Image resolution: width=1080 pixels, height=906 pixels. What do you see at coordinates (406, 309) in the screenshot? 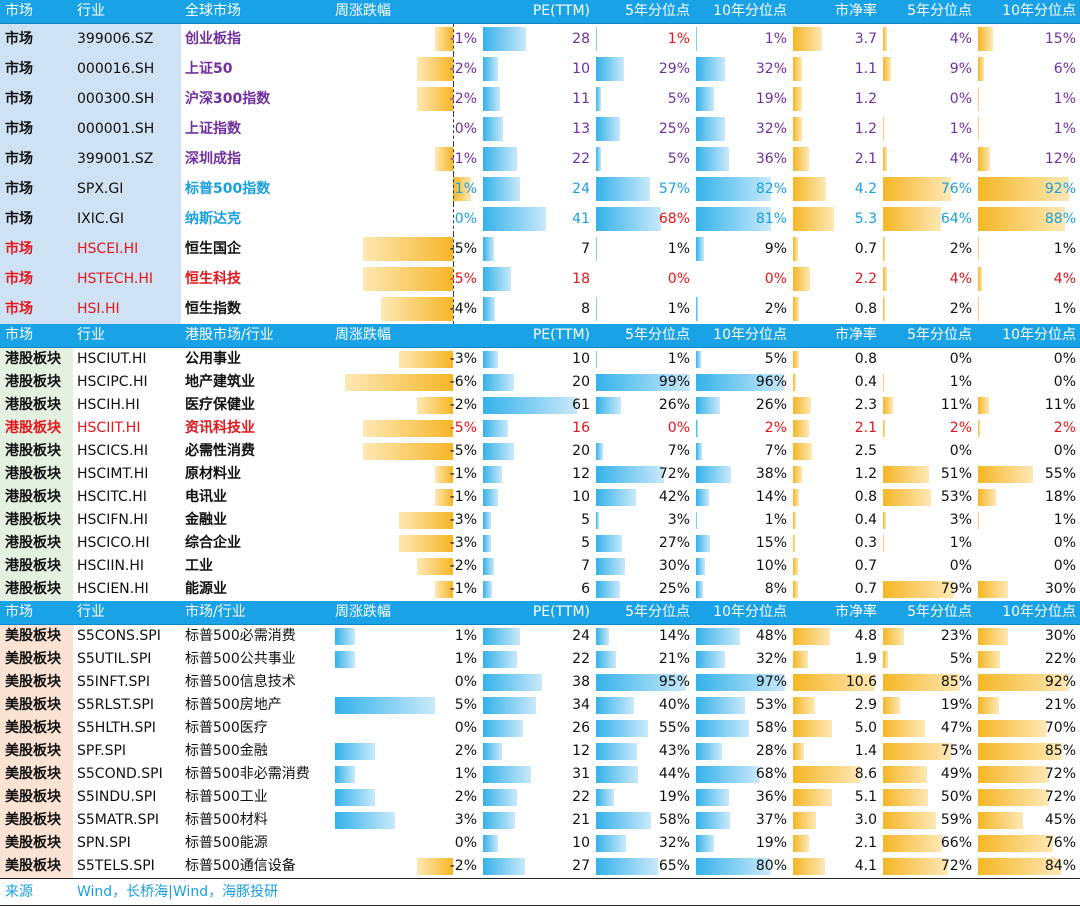
I see `weekly-change-cell: -4%` at bounding box center [406, 309].